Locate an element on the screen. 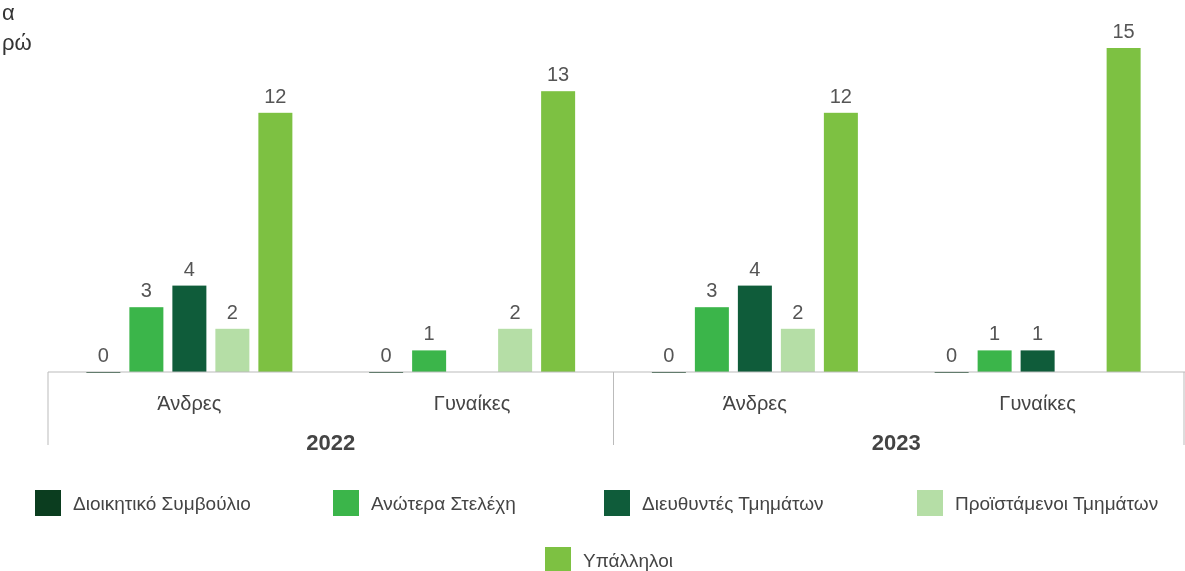  data-label: 13 is located at coordinates (558, 74).